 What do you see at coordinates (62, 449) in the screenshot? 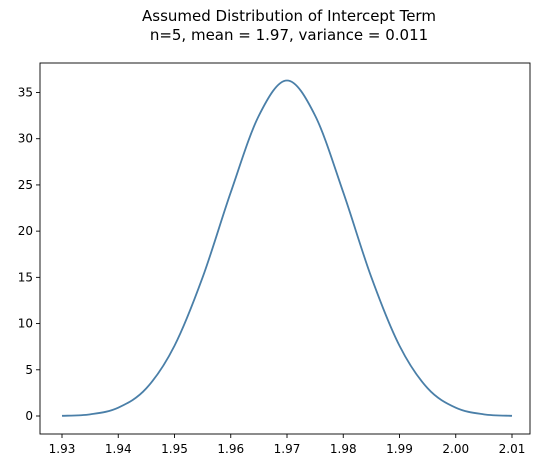
I see `x-tick-label: 1.93` at bounding box center [62, 449].